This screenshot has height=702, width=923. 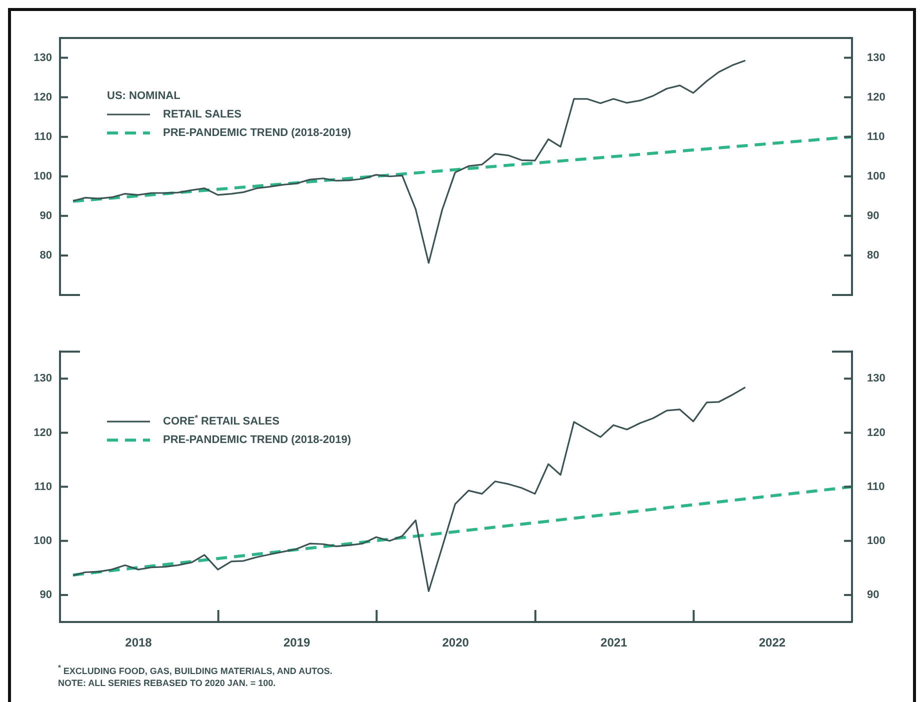 What do you see at coordinates (772, 643) in the screenshot?
I see `x-tick-label: 2022` at bounding box center [772, 643].